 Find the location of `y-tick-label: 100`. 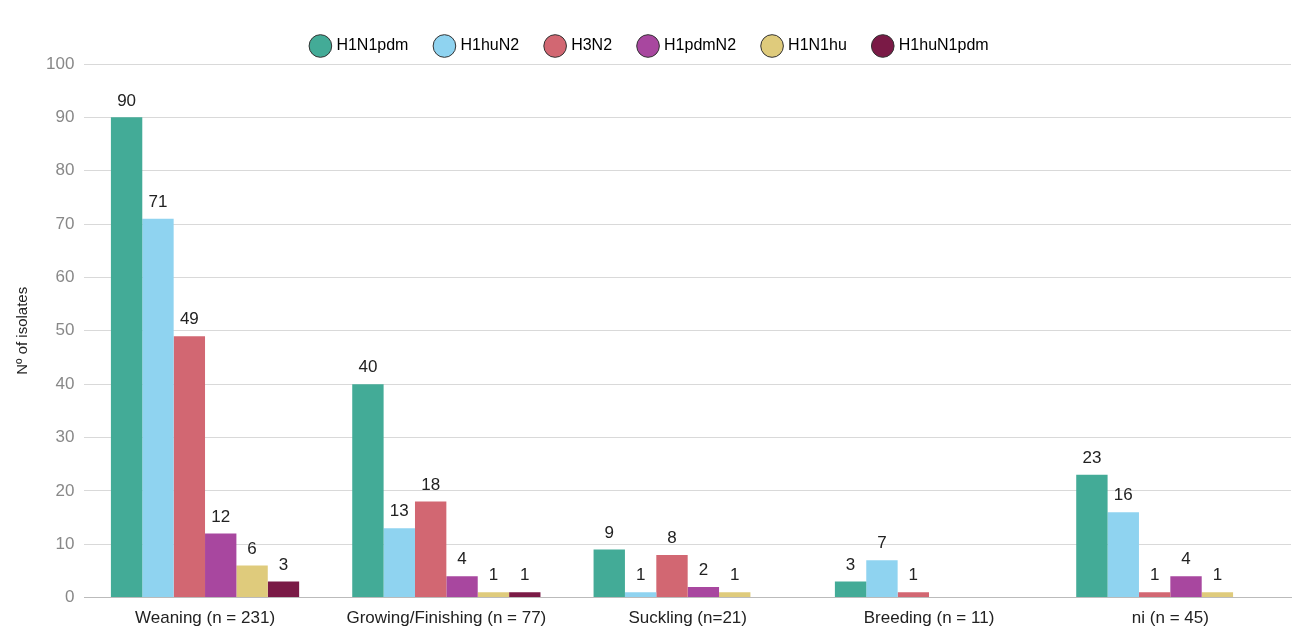

y-tick-label: 100 is located at coordinates (60, 63).